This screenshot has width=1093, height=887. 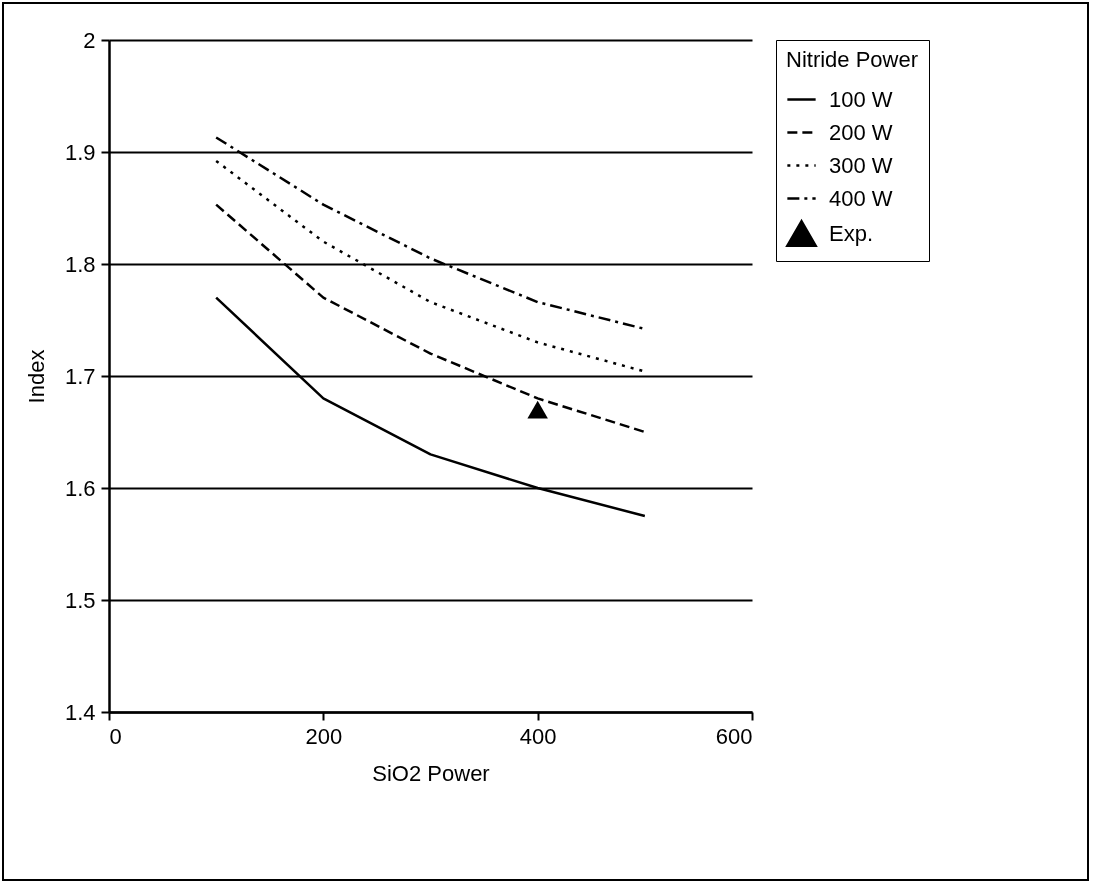 I want to click on x-tick-label: 200, so click(x=324, y=736).